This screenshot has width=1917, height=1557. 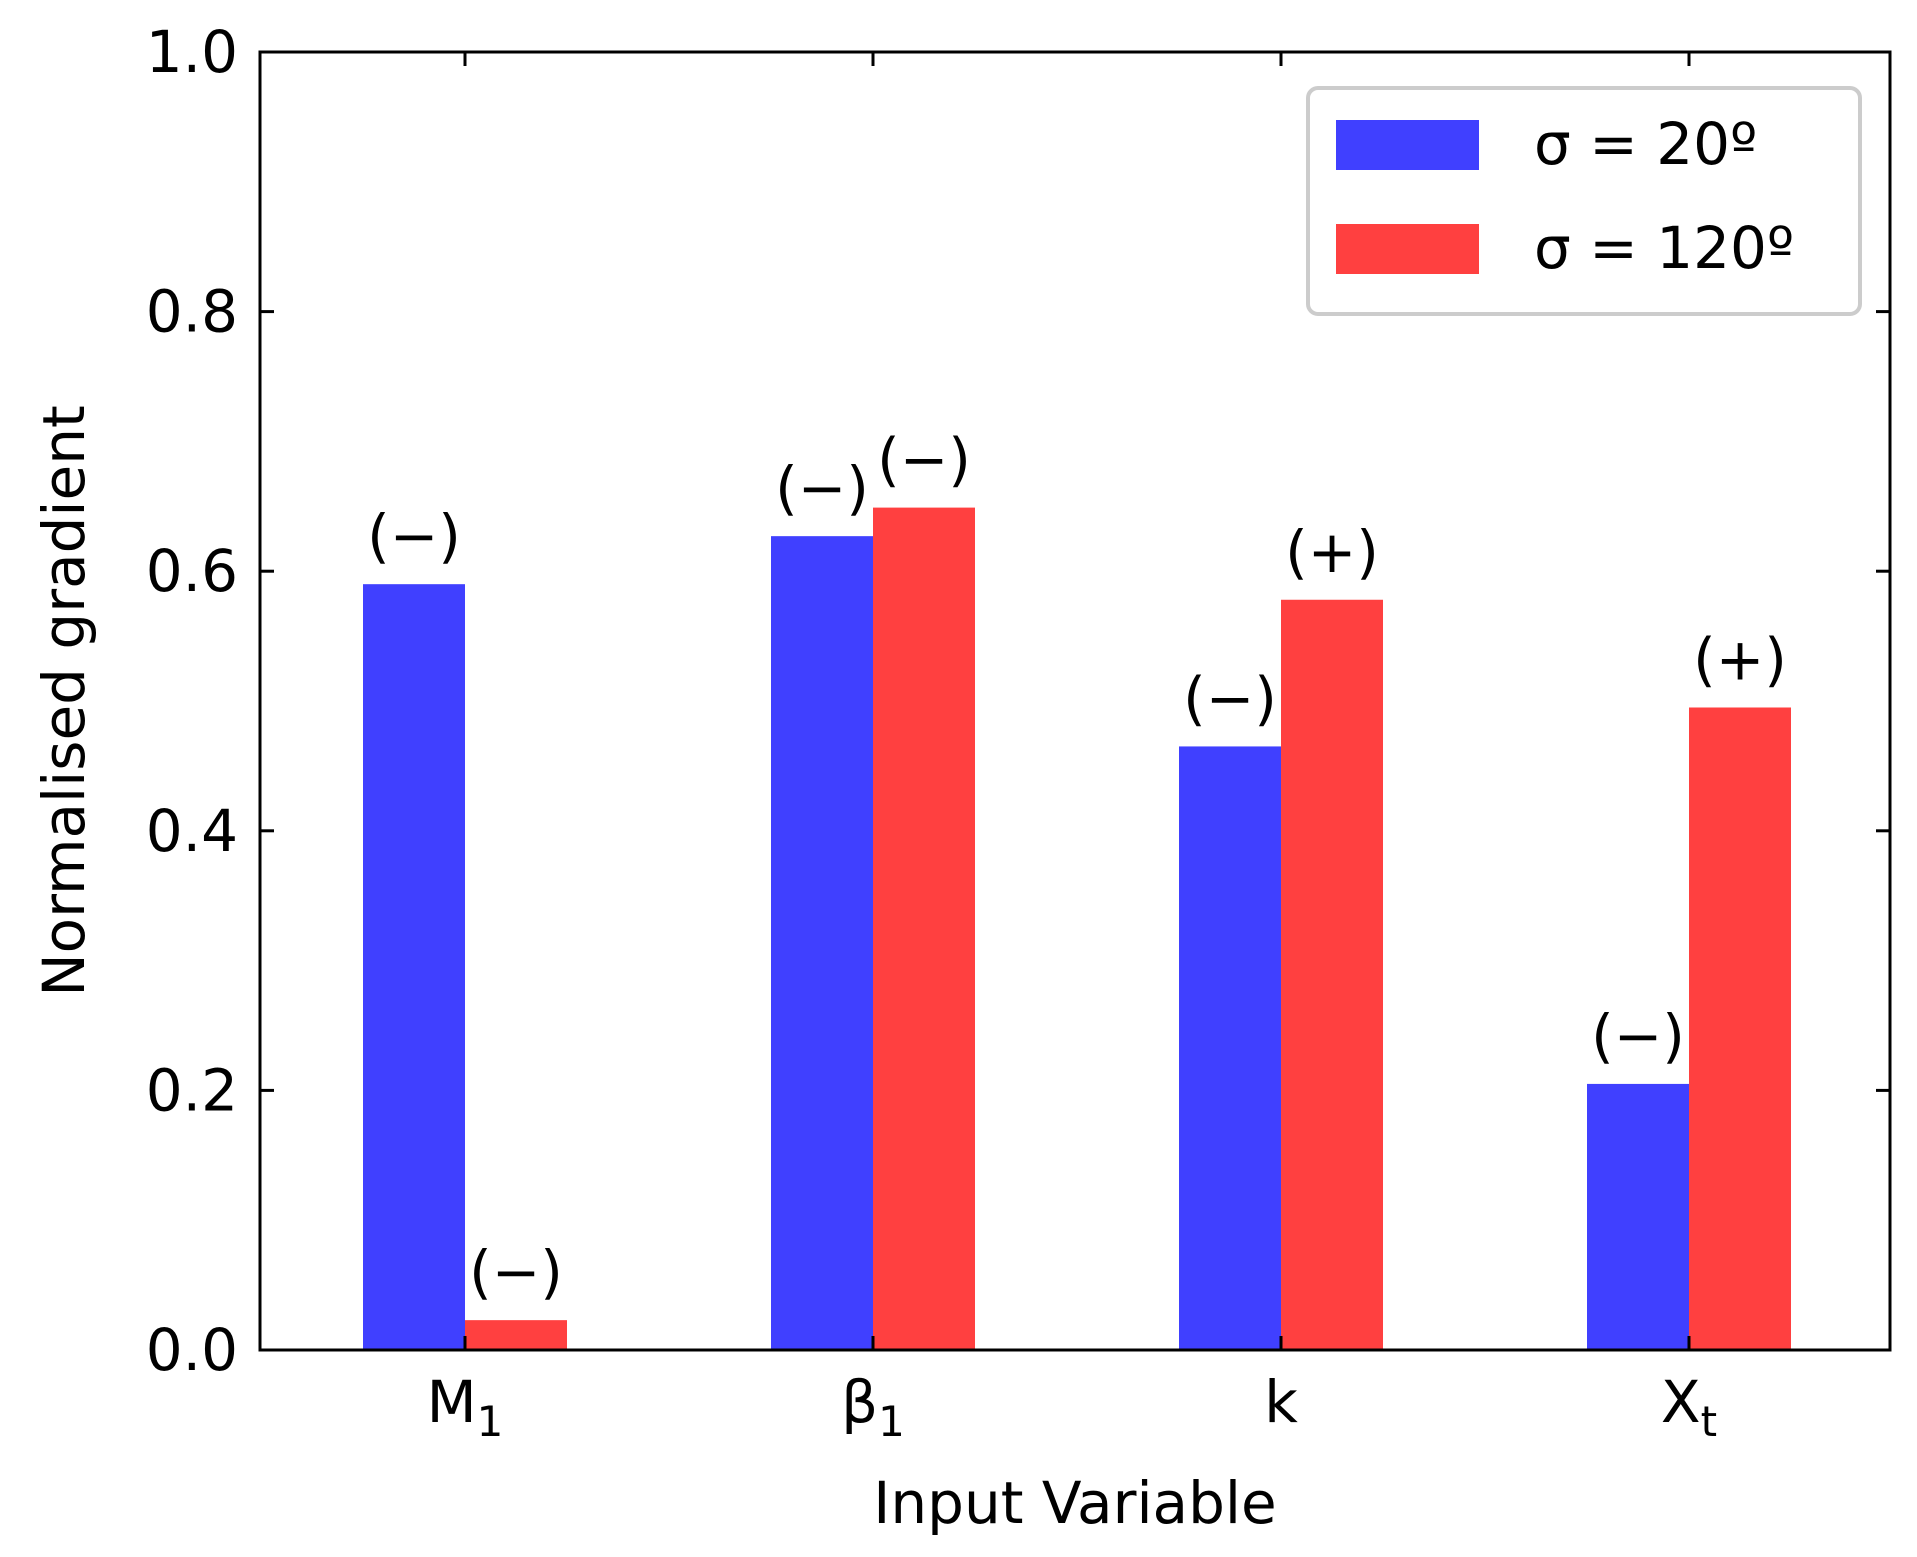 What do you see at coordinates (192, 831) in the screenshot?
I see `y-tick-label: 0.4` at bounding box center [192, 831].